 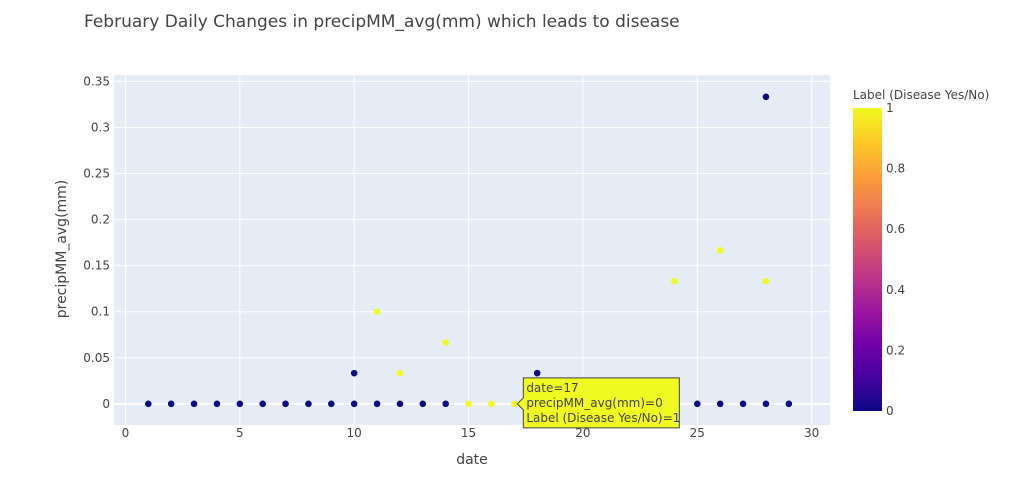 What do you see at coordinates (697, 433) in the screenshot?
I see `x-tick-label: 25` at bounding box center [697, 433].